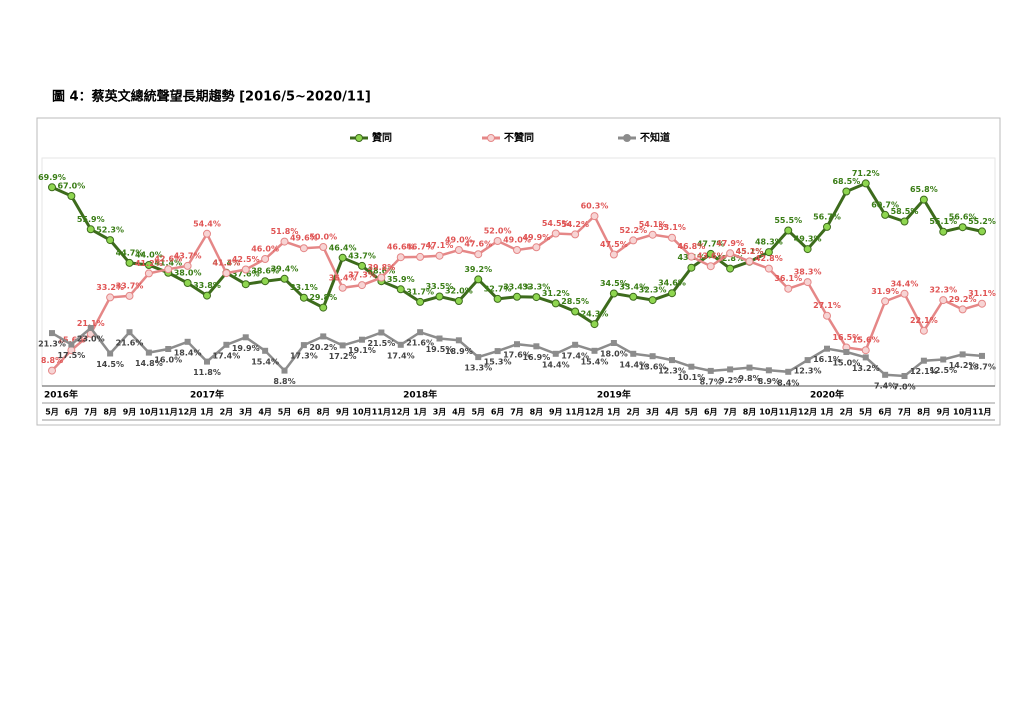 Image resolution: width=1024 pixels, height=728 pixels. What do you see at coordinates (653, 367) in the screenshot?
I see `data-label: 13.6%` at bounding box center [653, 367].